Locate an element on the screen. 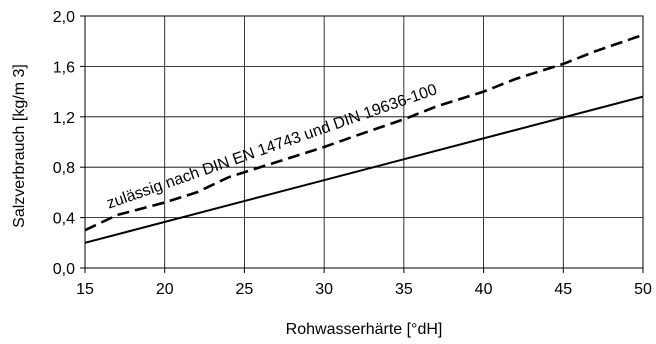 The width and height of the screenshot is (656, 344). x-axis-label: Rohwasserhärte [°dH] is located at coordinates (364, 329).